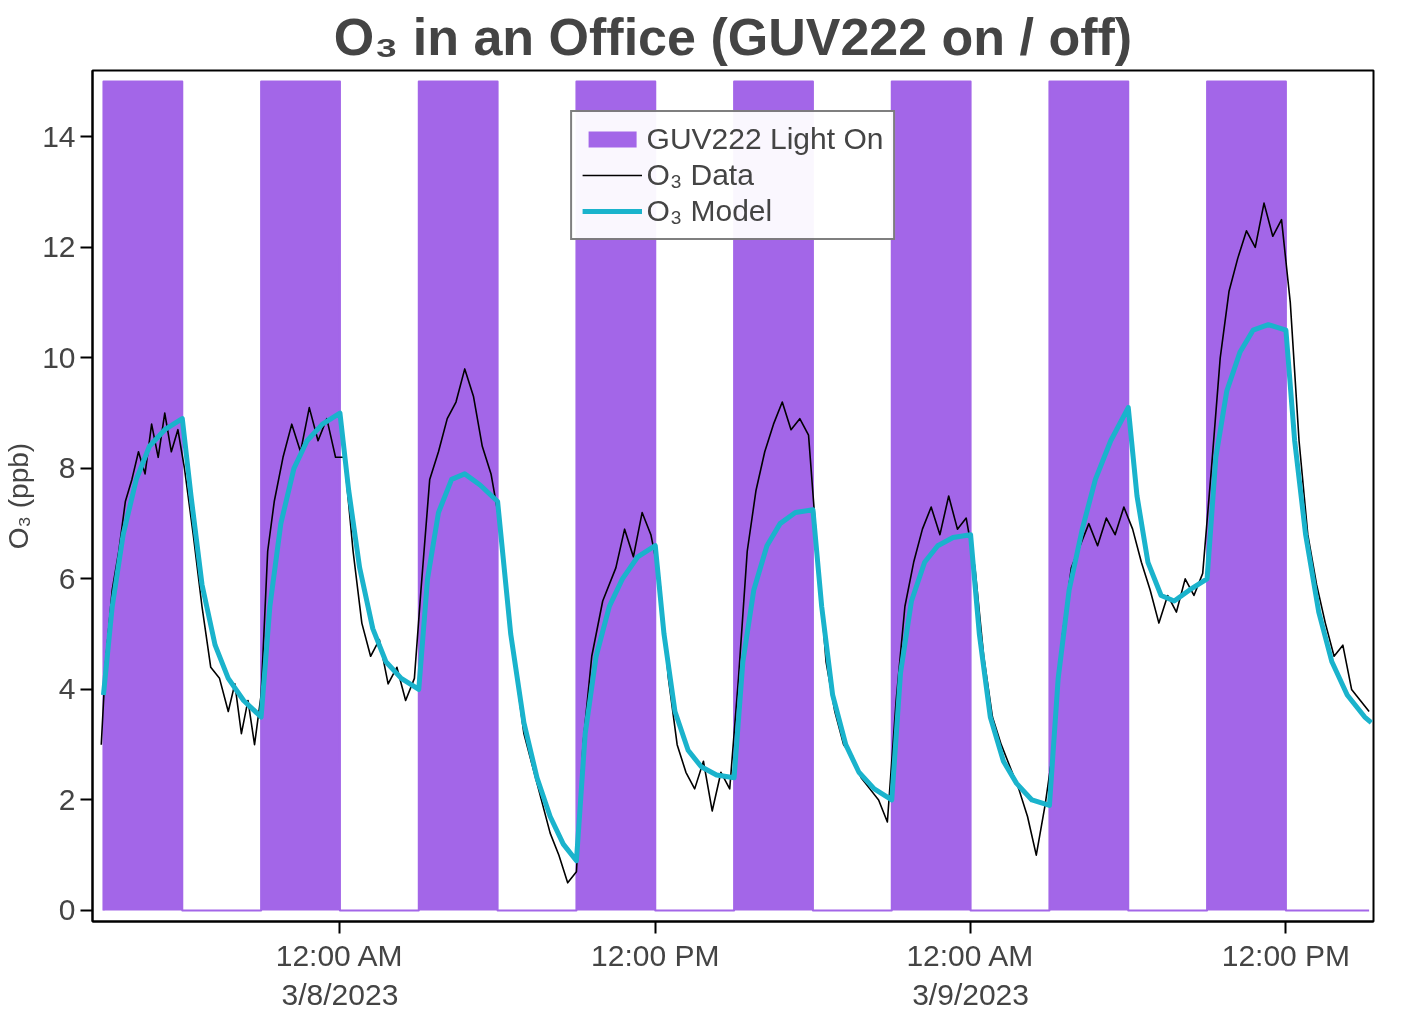  I want to click on y-tick-label: 8, so click(67, 468).